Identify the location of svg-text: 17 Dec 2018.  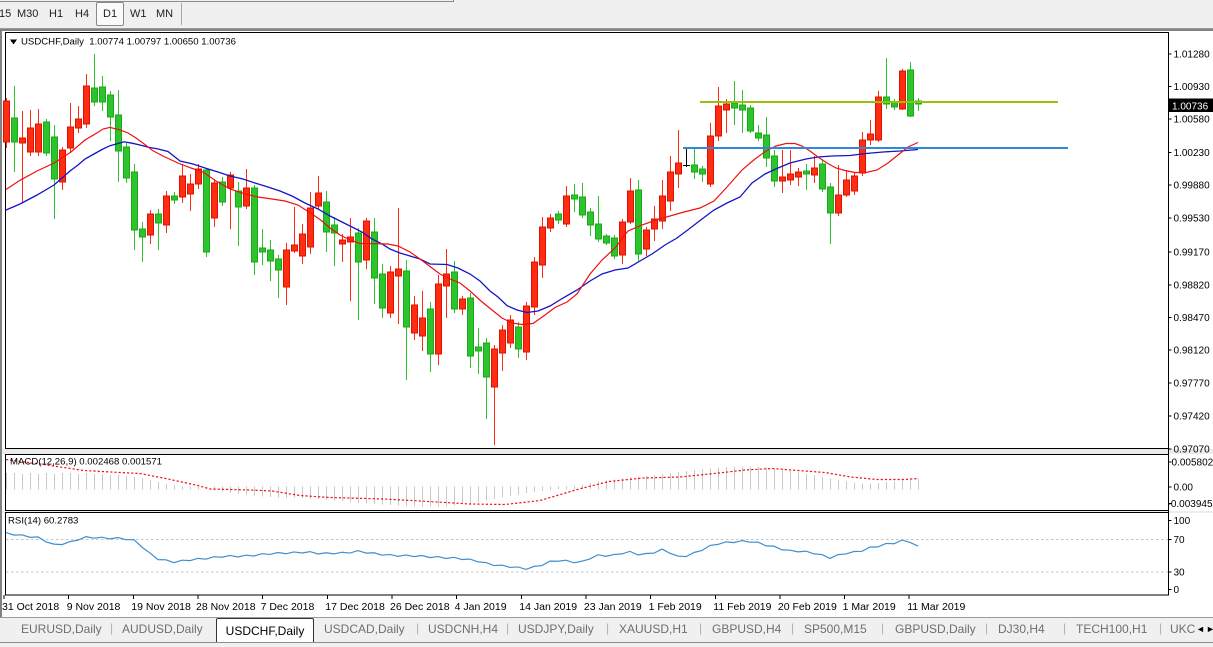
(355, 607).